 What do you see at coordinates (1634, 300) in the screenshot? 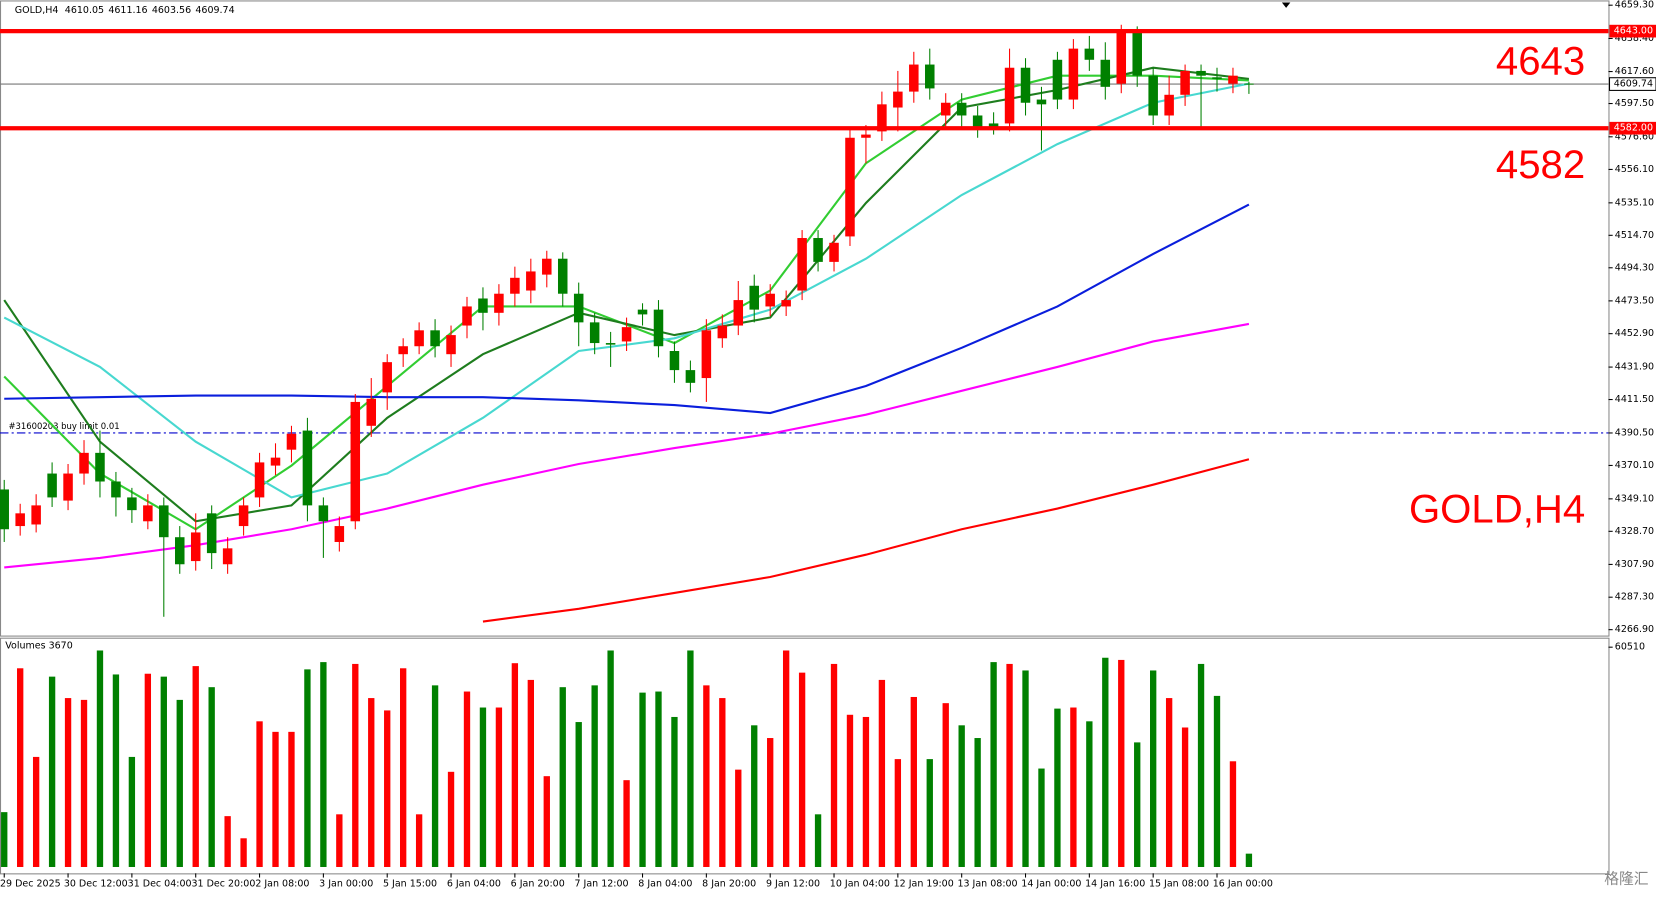
I see `y-tick-label: 4473.50` at bounding box center [1634, 300].